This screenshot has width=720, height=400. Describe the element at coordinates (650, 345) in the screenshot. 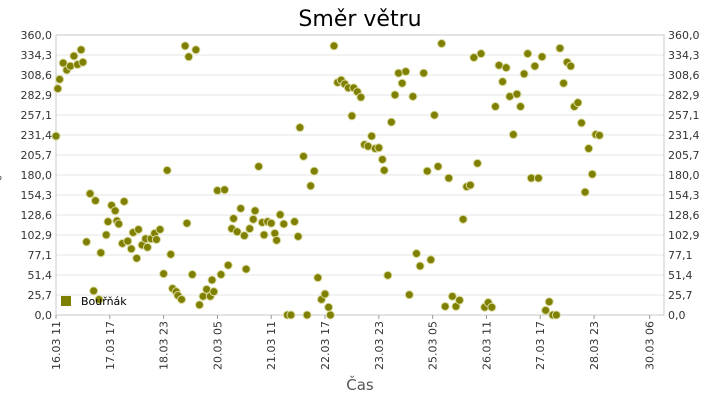

I see `x-tick-label: 30.03 06` at that location.